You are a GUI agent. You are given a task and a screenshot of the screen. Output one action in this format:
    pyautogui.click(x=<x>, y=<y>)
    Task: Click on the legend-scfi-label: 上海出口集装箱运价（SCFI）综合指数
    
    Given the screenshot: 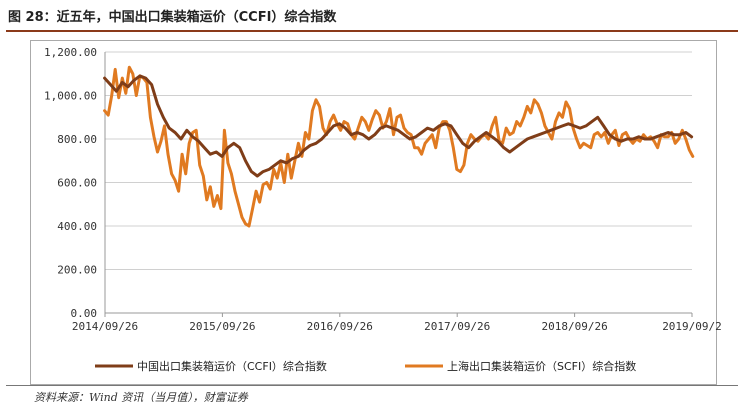 What is the action you would take?
    pyautogui.click(x=541, y=366)
    